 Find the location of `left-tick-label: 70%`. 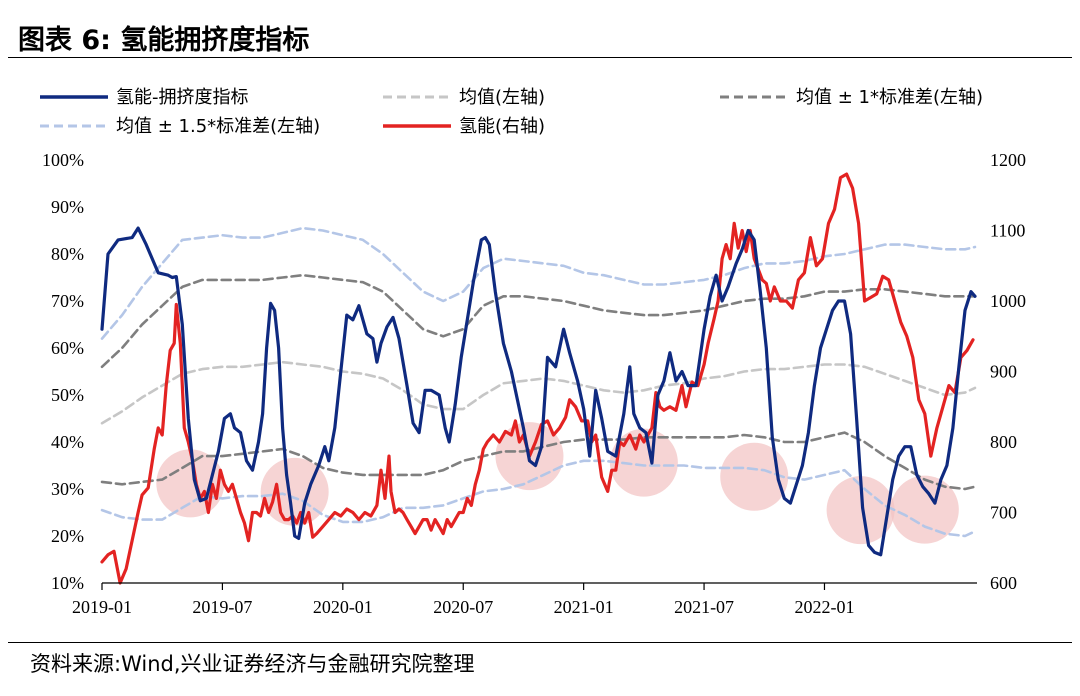

left-tick-label: 70% is located at coordinates (67, 301).